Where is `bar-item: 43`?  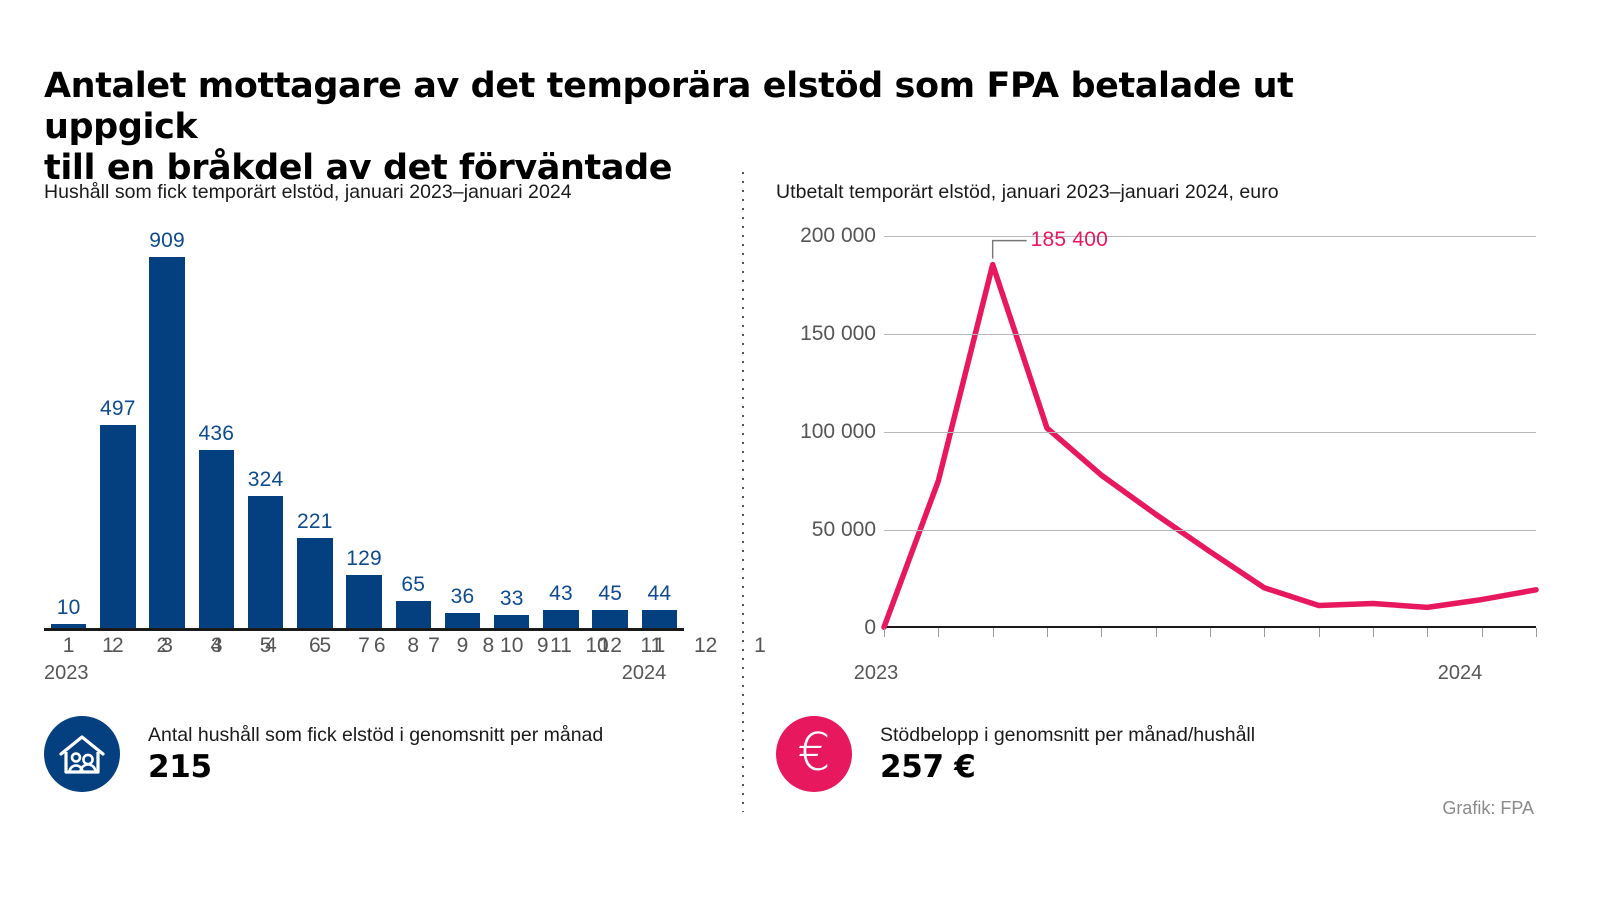 bar-item: 43 is located at coordinates (560, 432).